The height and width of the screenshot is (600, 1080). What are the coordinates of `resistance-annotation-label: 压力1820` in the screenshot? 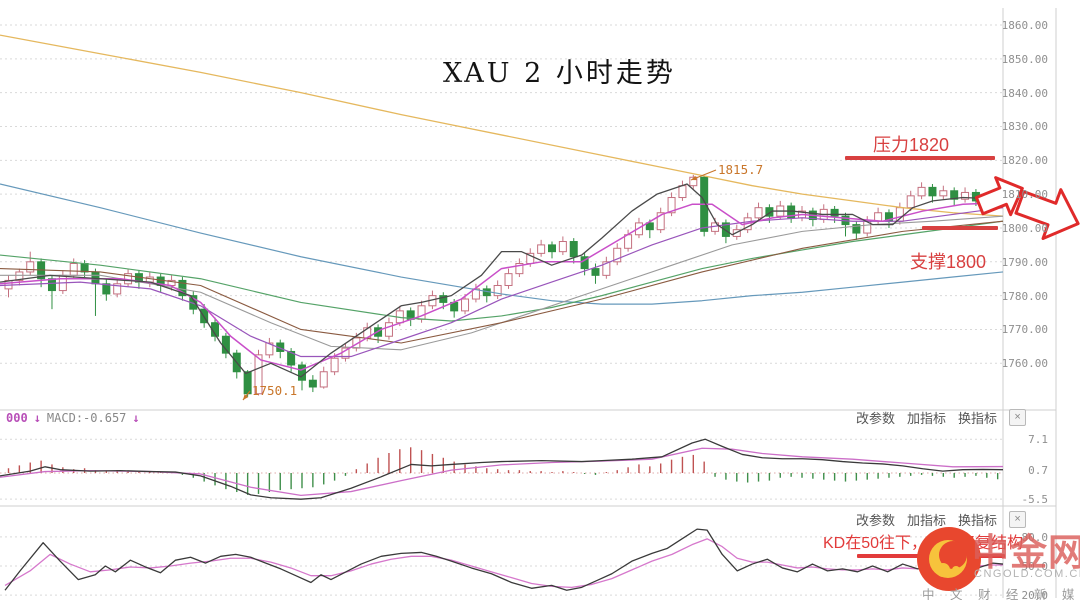 It's located at (911, 145).